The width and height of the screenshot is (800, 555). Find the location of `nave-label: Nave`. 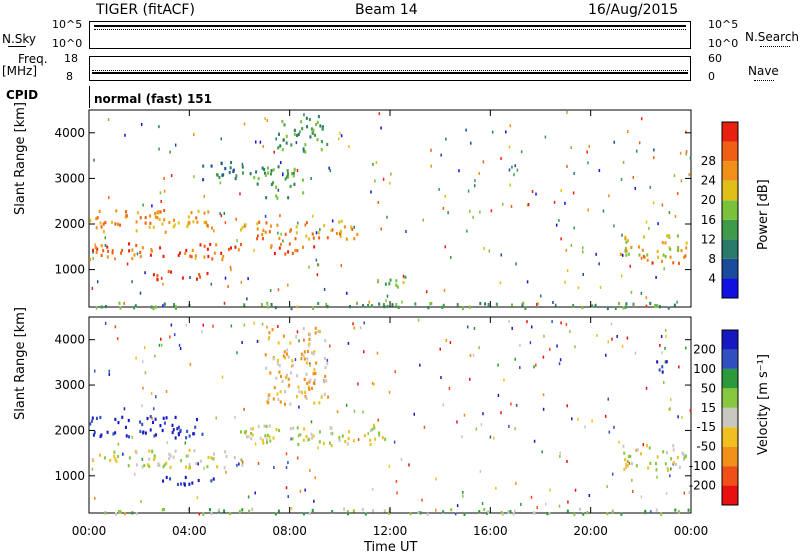

nave-label: Nave is located at coordinates (763, 71).